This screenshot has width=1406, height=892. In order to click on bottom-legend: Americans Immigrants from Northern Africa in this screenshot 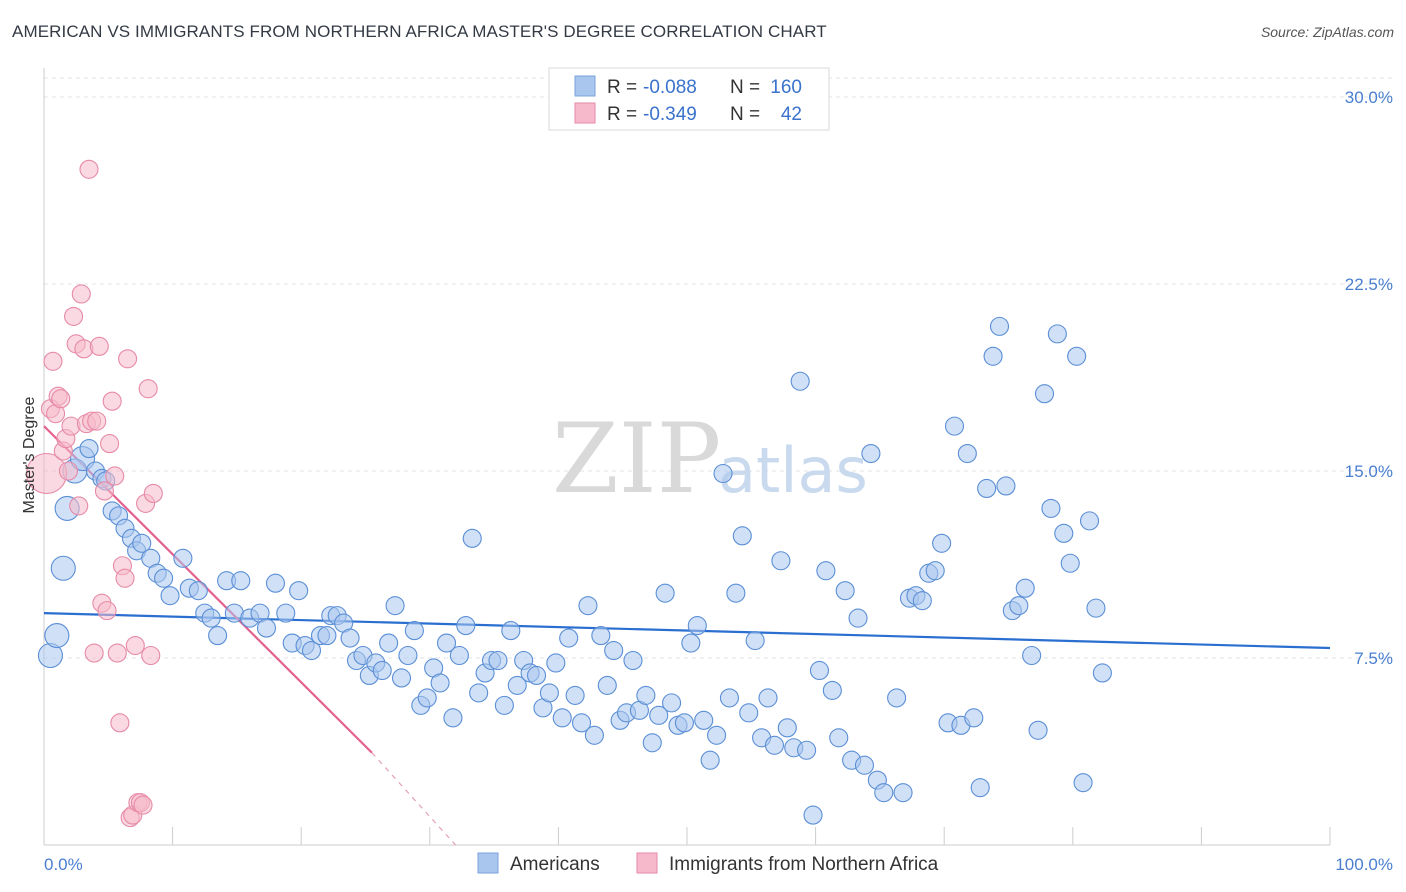, I will do `click(708, 863)`.